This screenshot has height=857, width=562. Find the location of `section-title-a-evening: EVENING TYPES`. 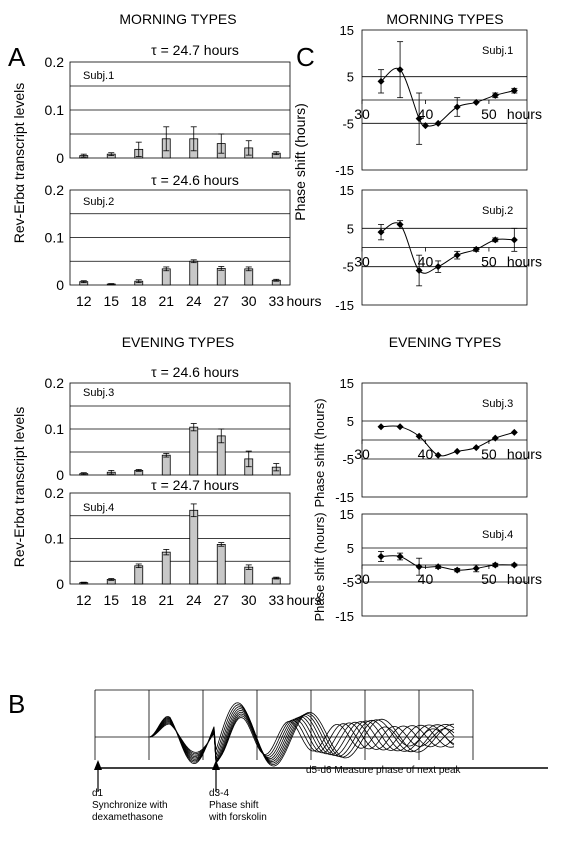

section-title-a-evening: EVENING TYPES is located at coordinates (178, 342).